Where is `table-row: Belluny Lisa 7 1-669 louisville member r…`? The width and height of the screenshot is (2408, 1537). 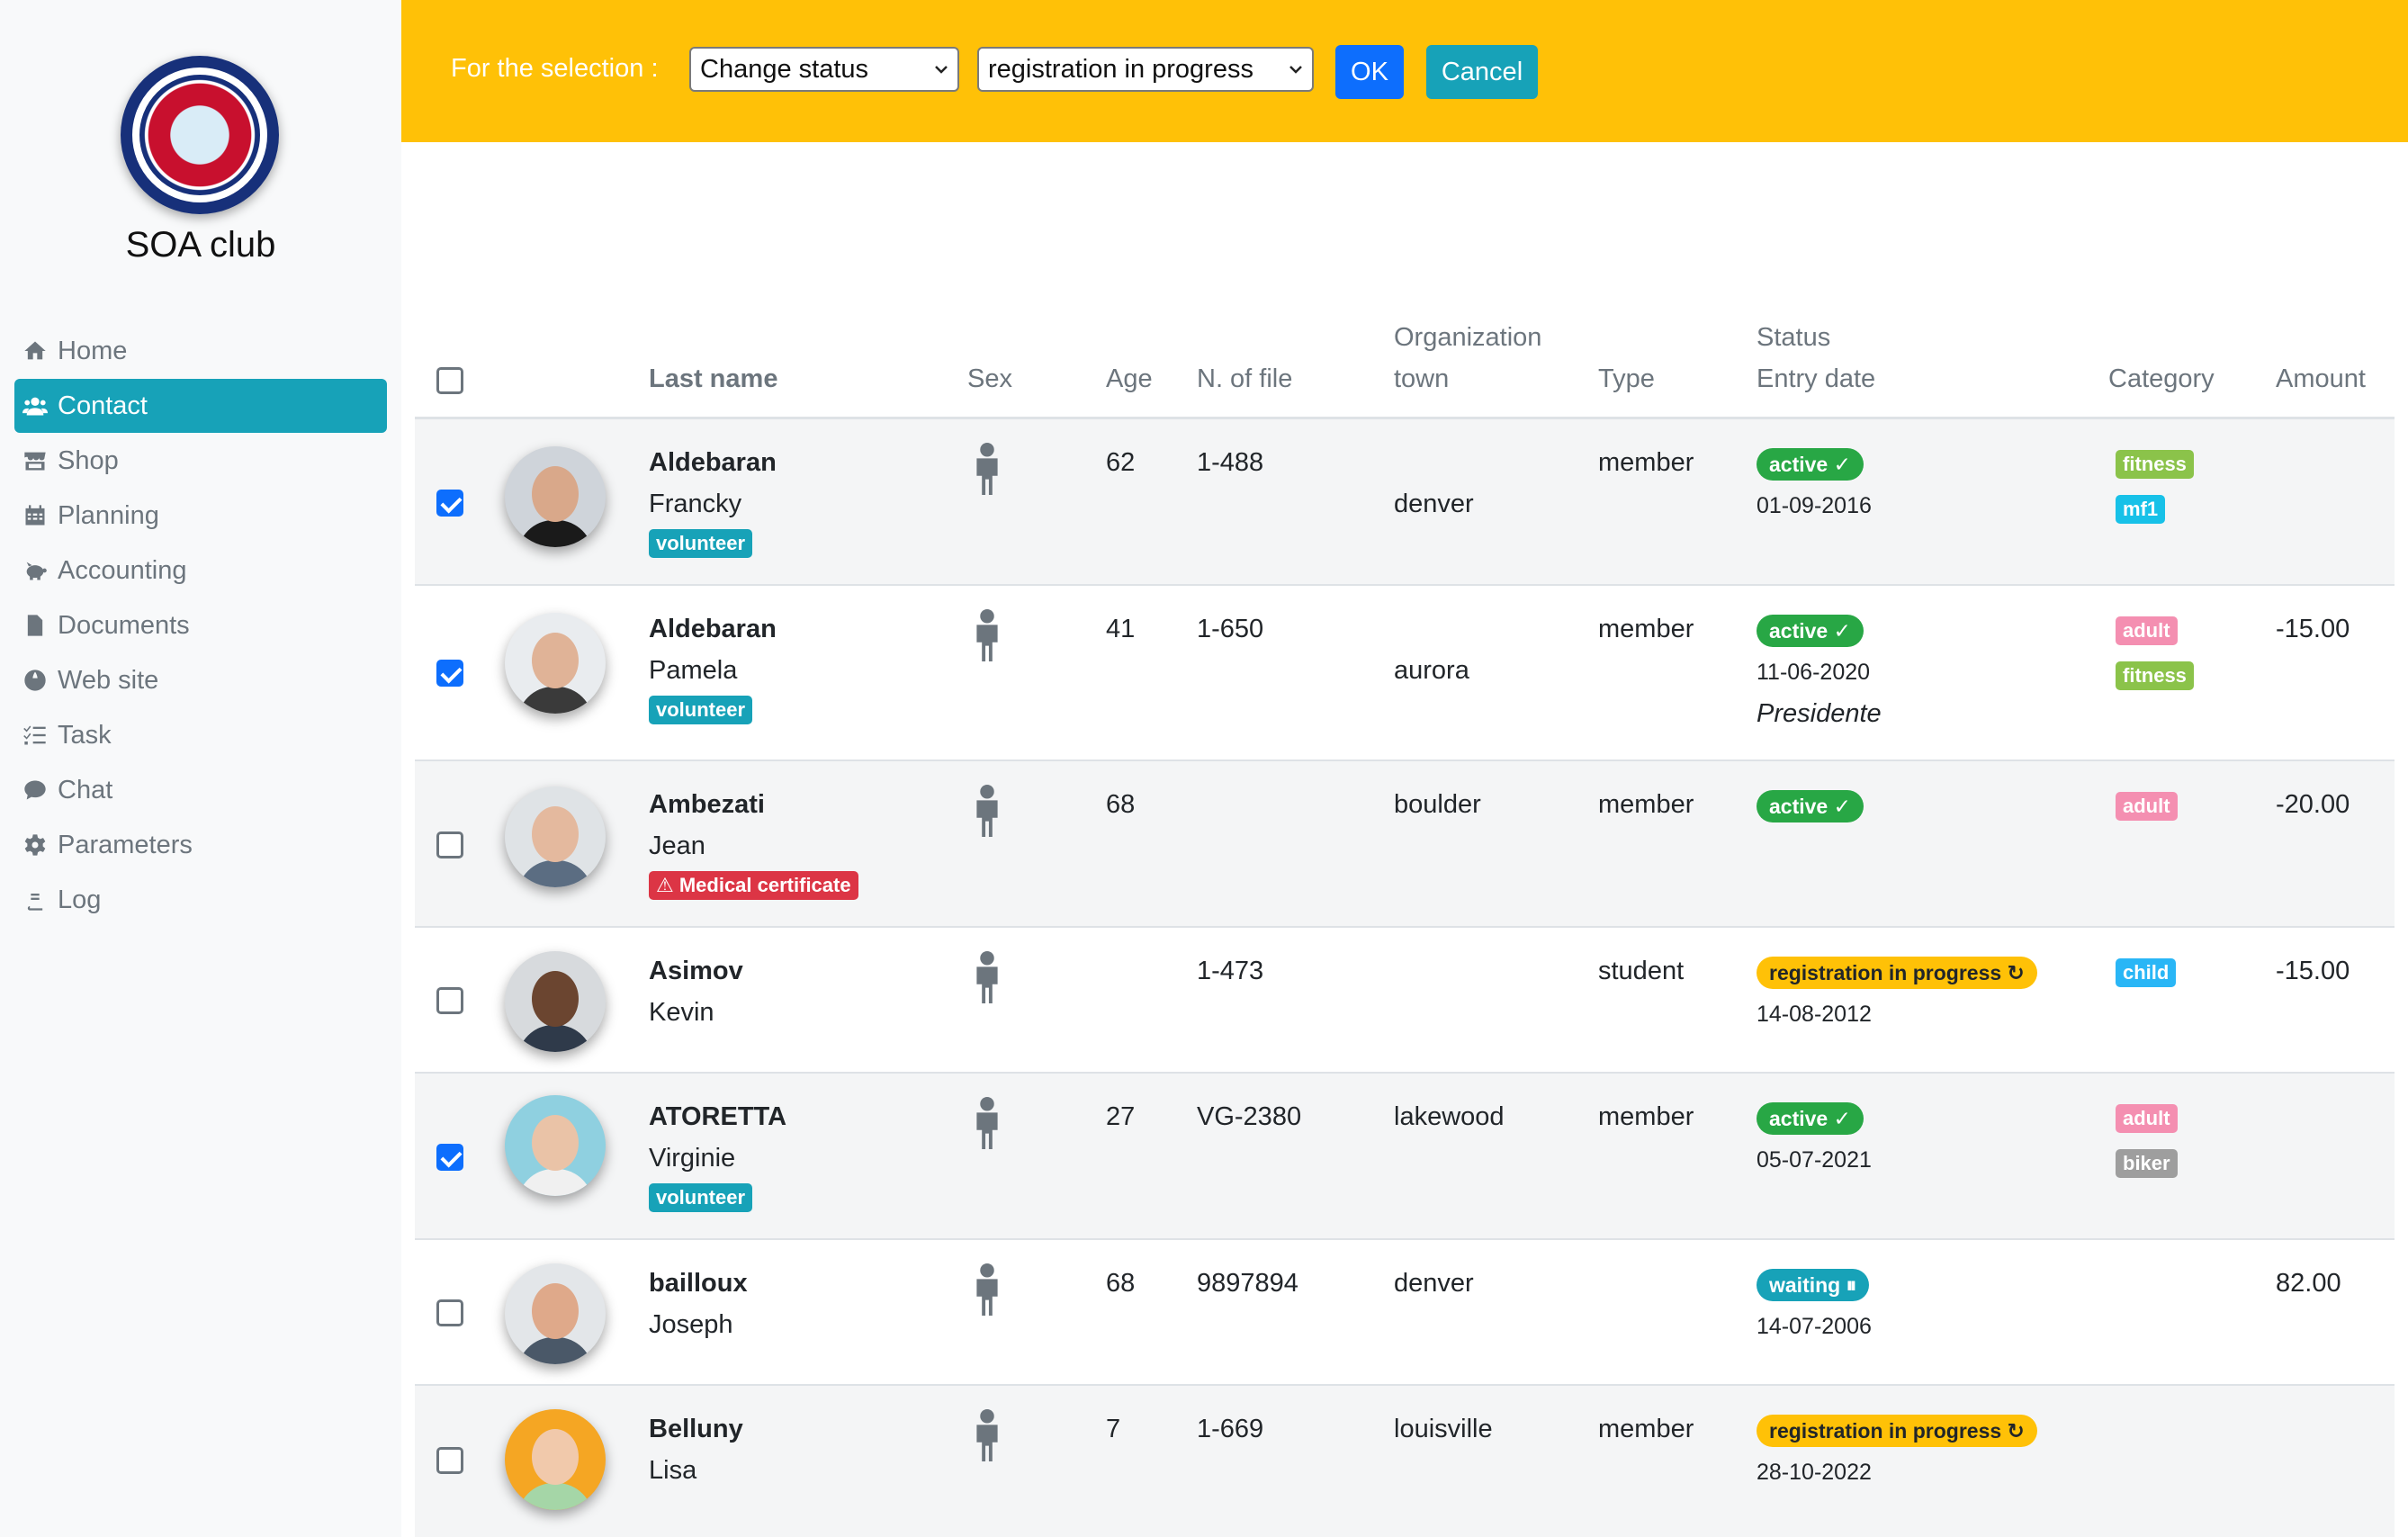 table-row: Belluny Lisa 7 1-669 louisville member r… is located at coordinates (1405, 1461).